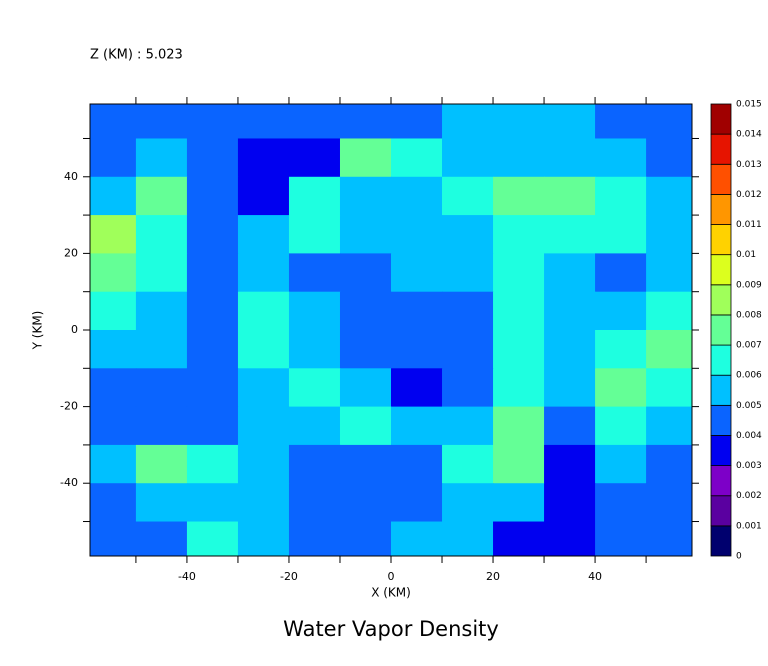  Describe the element at coordinates (136, 55) in the screenshot. I see `subtitle: Z (KM) : 5.023` at that location.